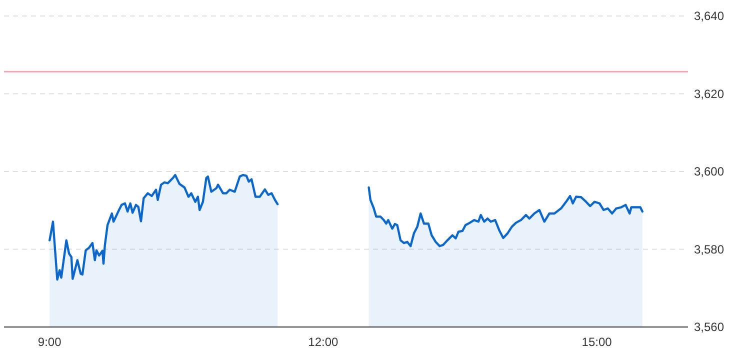 The height and width of the screenshot is (356, 736). I want to click on y-tick-label: 3,580, so click(709, 249).